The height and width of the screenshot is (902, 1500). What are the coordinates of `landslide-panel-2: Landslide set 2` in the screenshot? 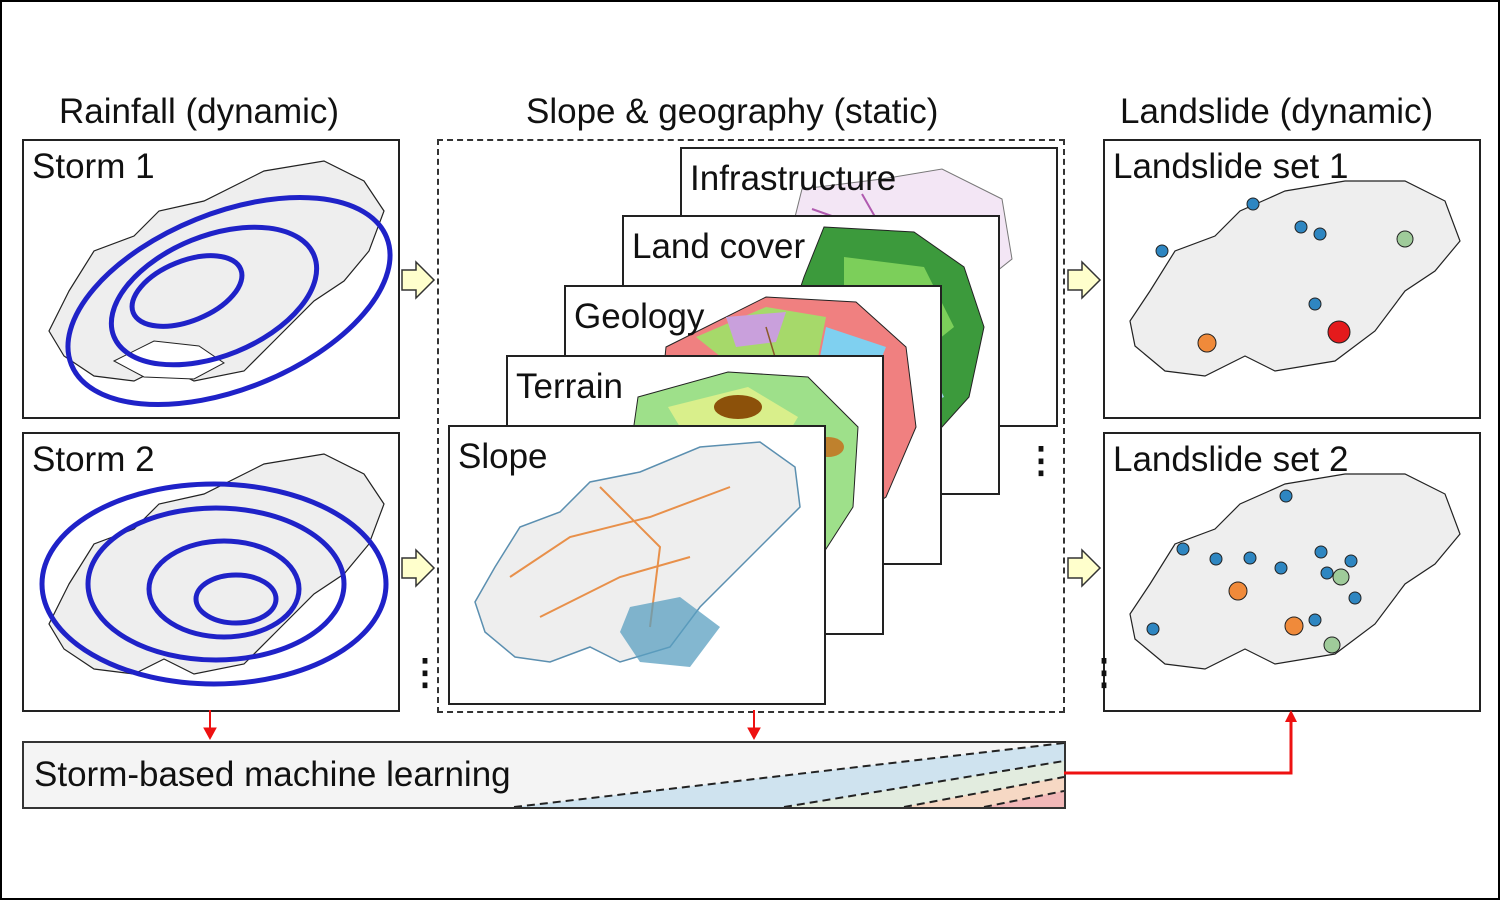 It's located at (1292, 572).